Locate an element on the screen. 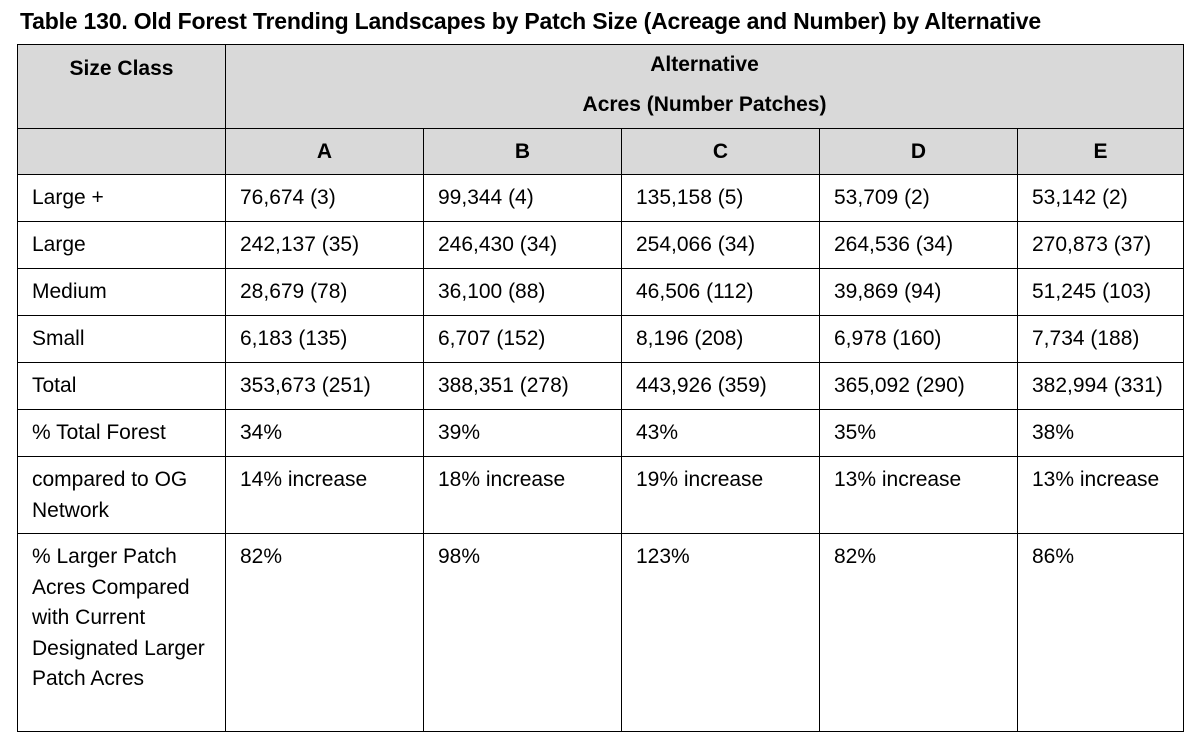  alternative-header-label: Alternative is located at coordinates (704, 64).